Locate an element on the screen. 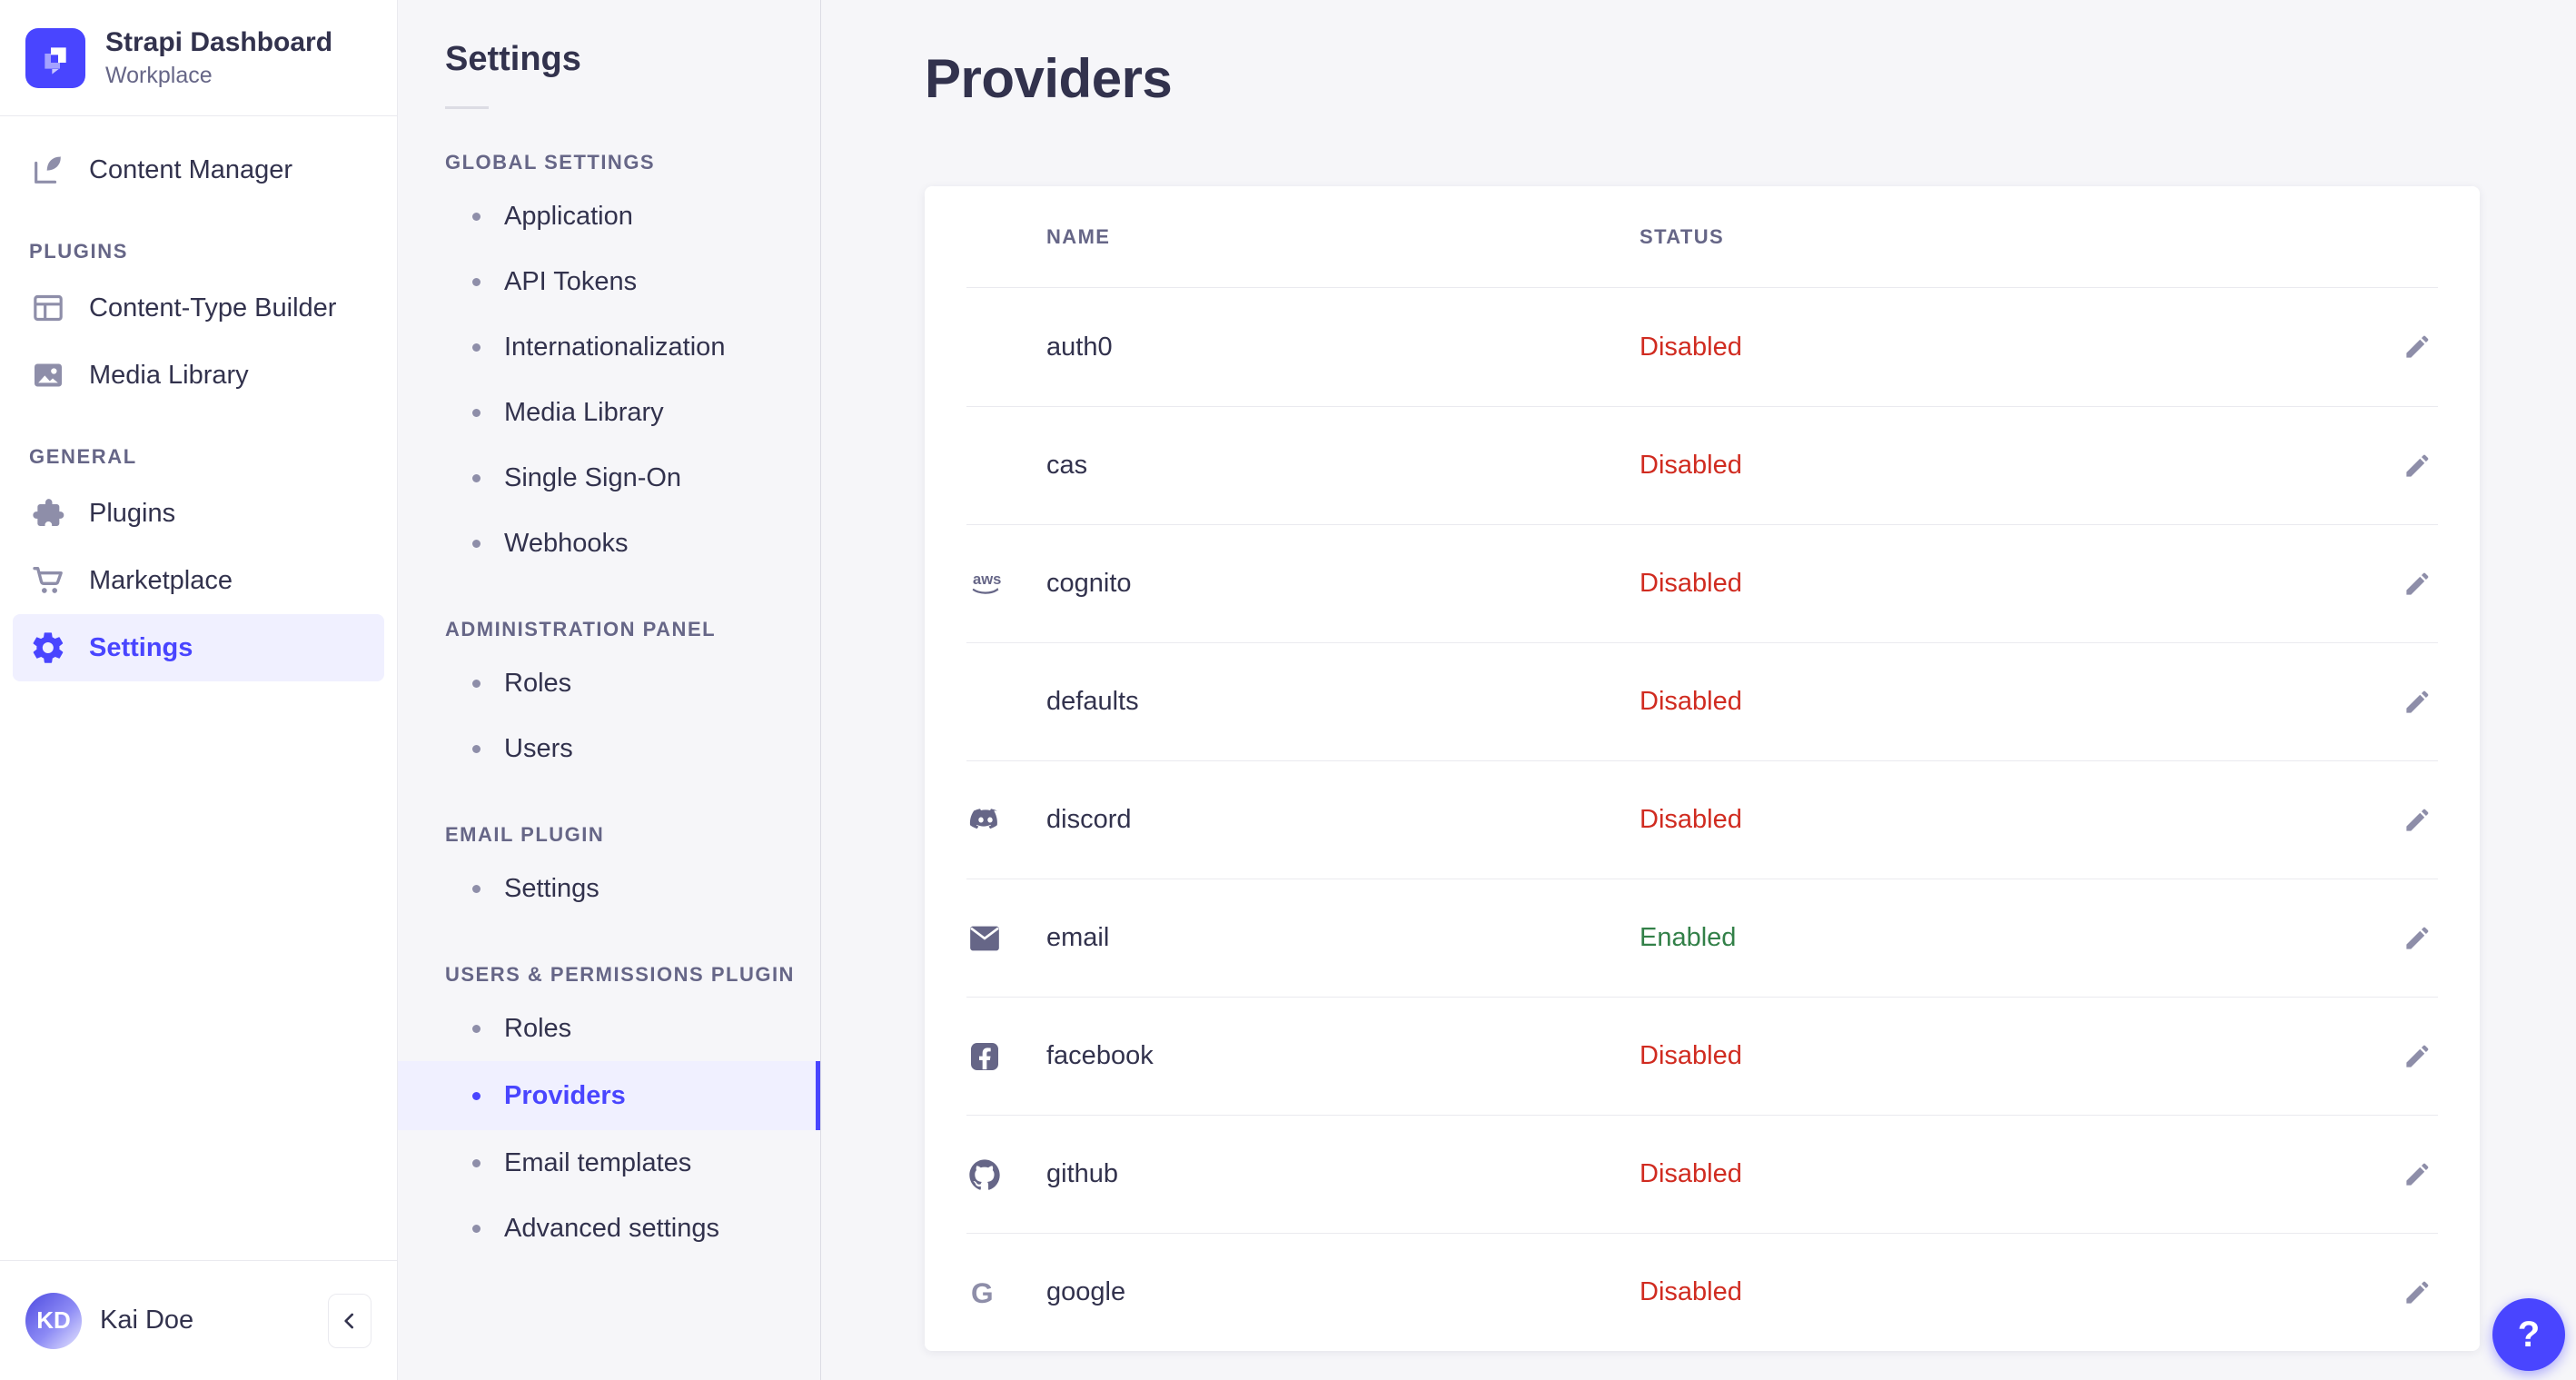 The width and height of the screenshot is (2576, 1380). sidebar-section-plugins: PLUGINS is located at coordinates (78, 251).